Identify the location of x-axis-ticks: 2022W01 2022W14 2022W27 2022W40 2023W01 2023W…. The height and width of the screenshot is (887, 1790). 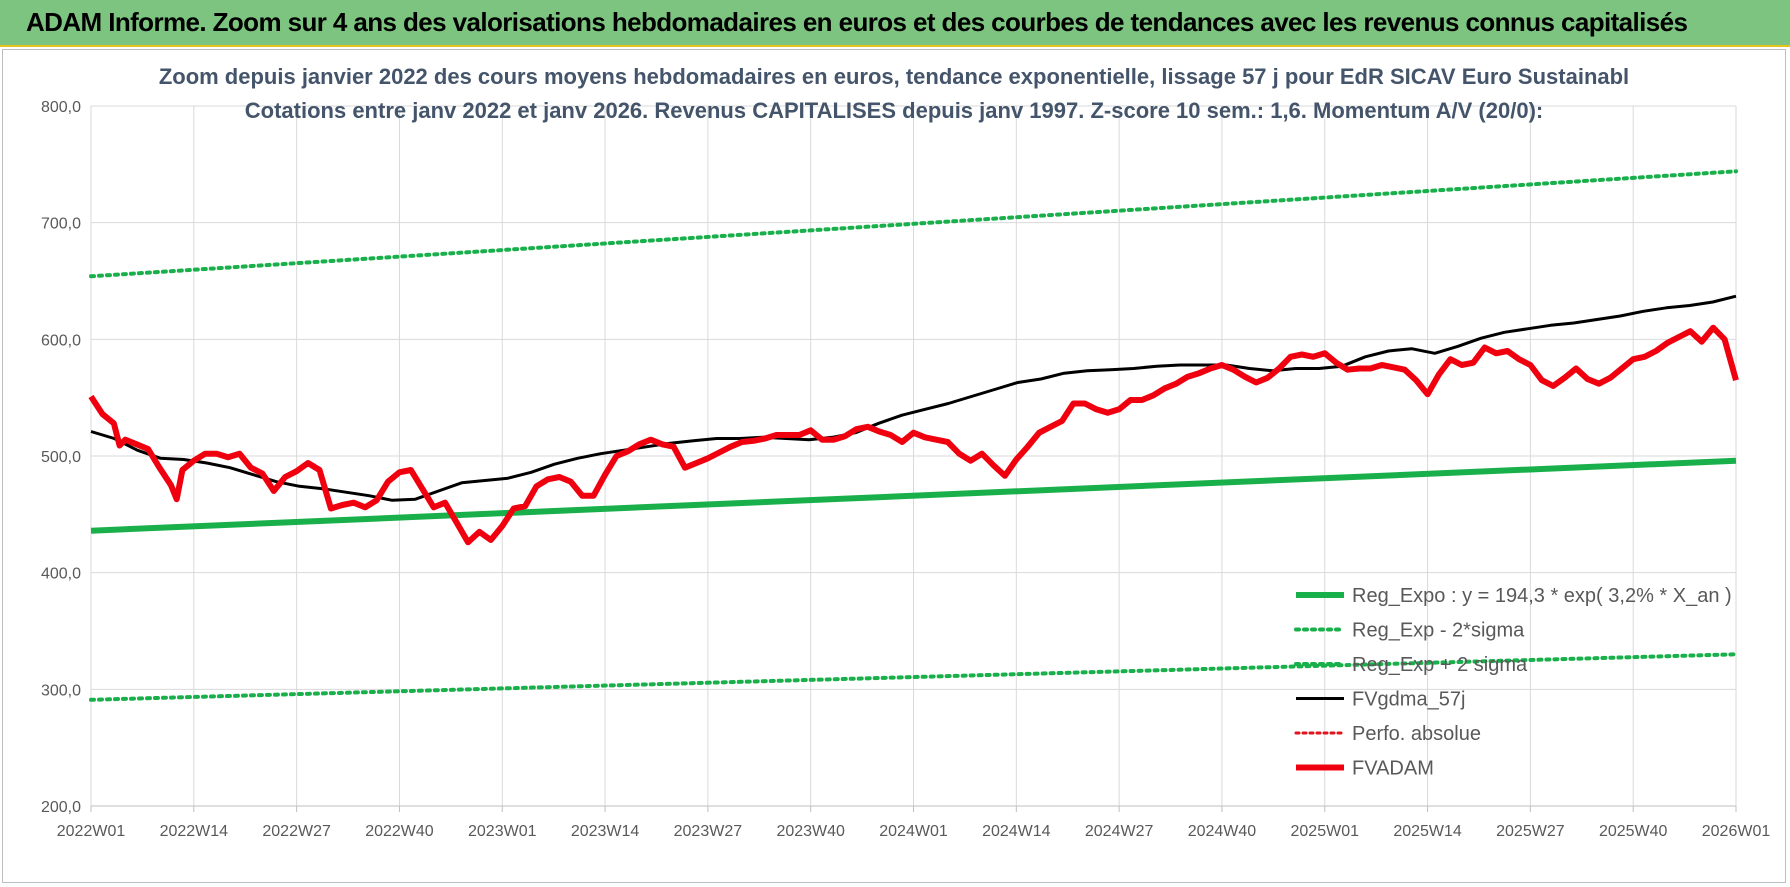
(914, 831).